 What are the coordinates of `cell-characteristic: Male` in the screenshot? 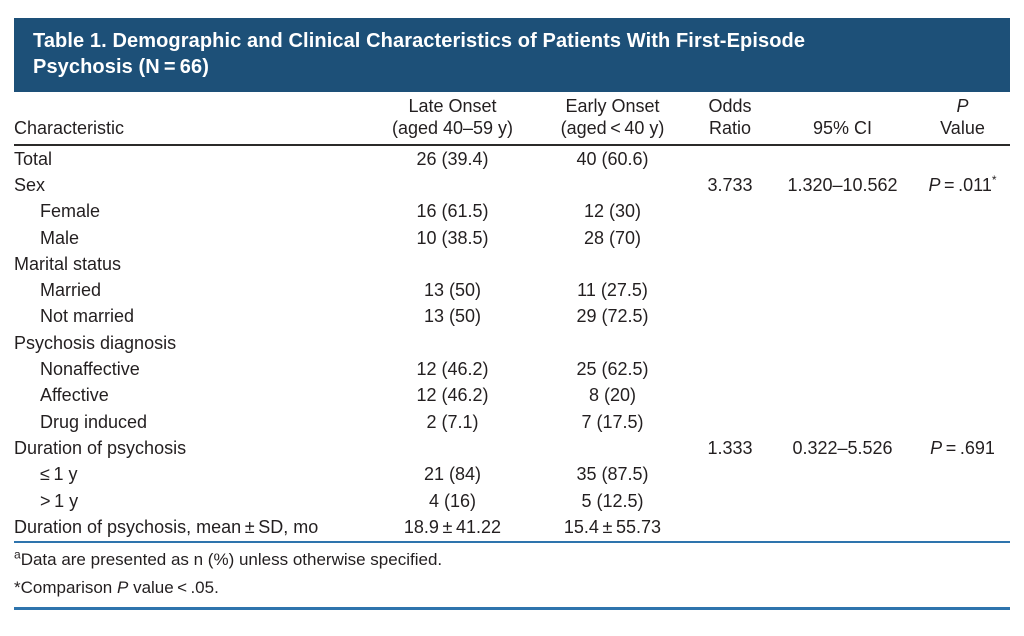 It's located at (60, 237).